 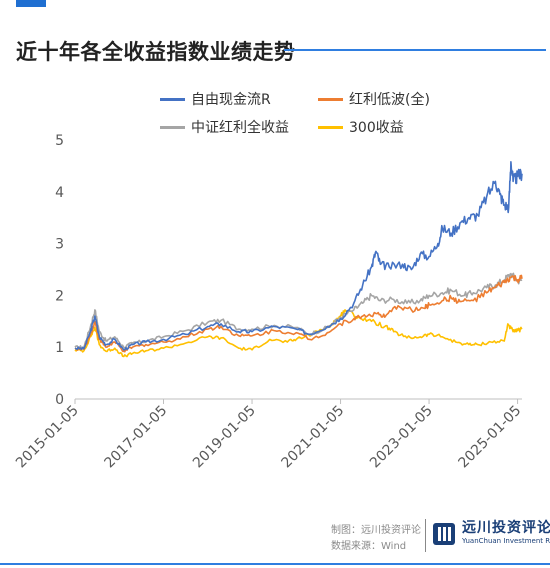 What do you see at coordinates (47, 437) in the screenshot?
I see `x-tick-label: 2015-01-05` at bounding box center [47, 437].